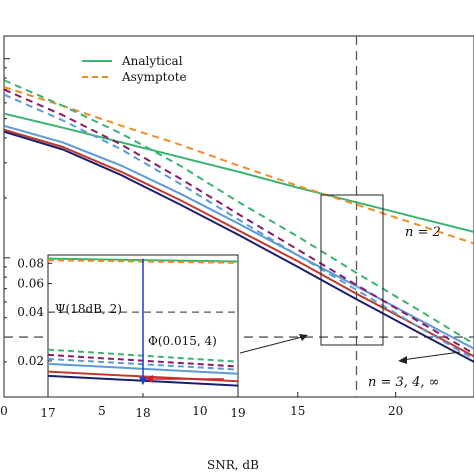 The height and width of the screenshot is (474, 474). Describe the element at coordinates (30, 263) in the screenshot. I see `inset-y-tick-label: 0.08` at that location.